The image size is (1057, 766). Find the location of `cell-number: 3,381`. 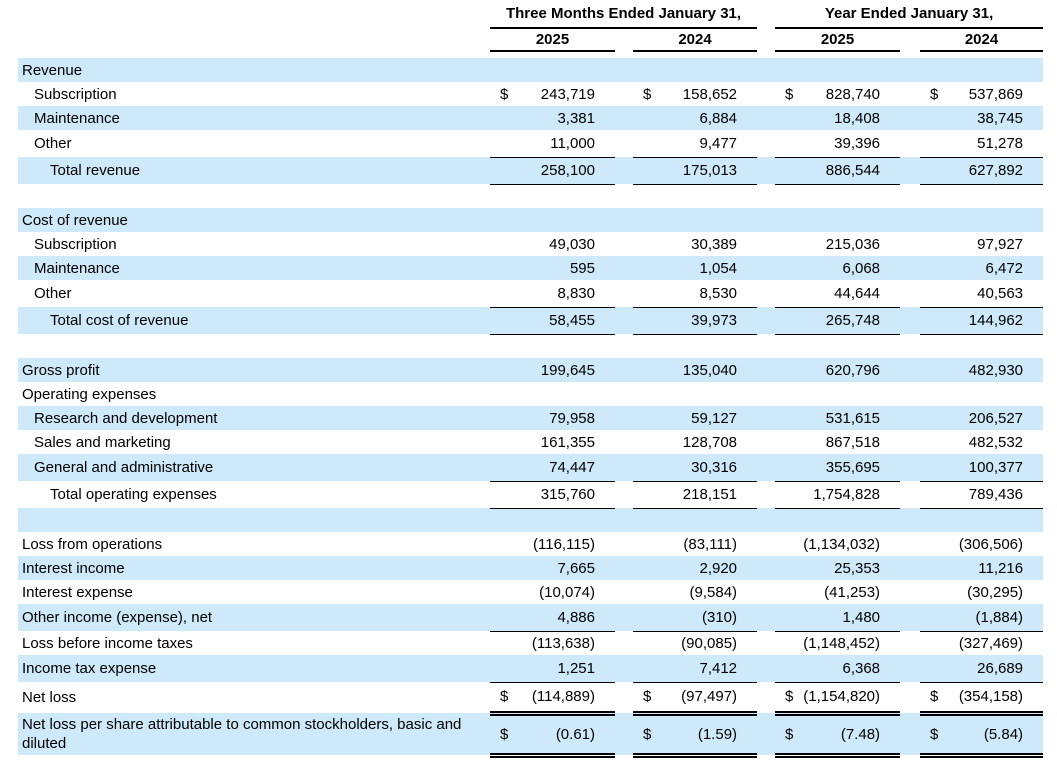

cell-number: 3,381 is located at coordinates (576, 118).